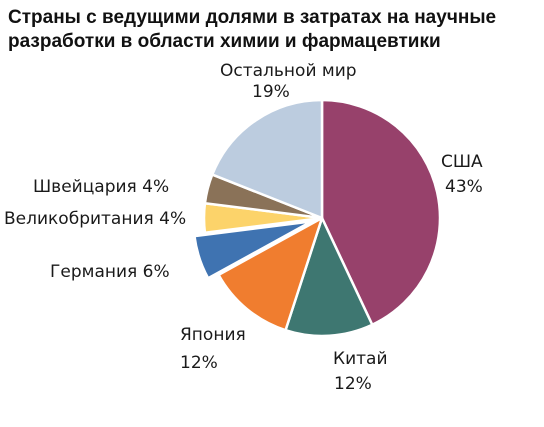  I want to click on pie-slice-Япония, so click(270, 274).